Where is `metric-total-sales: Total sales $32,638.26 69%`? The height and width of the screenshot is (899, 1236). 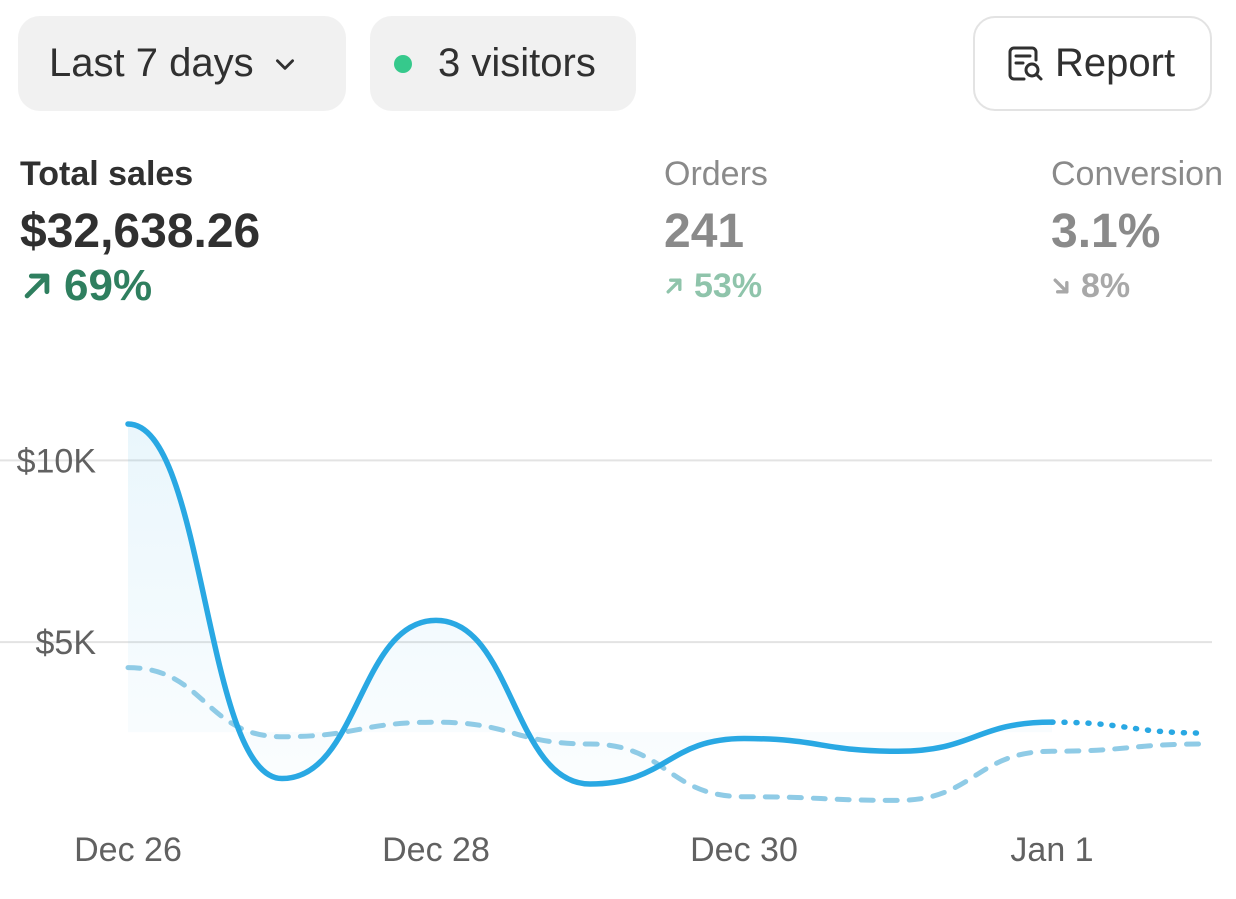
metric-total-sales: Total sales $32,638.26 69% is located at coordinates (140, 231).